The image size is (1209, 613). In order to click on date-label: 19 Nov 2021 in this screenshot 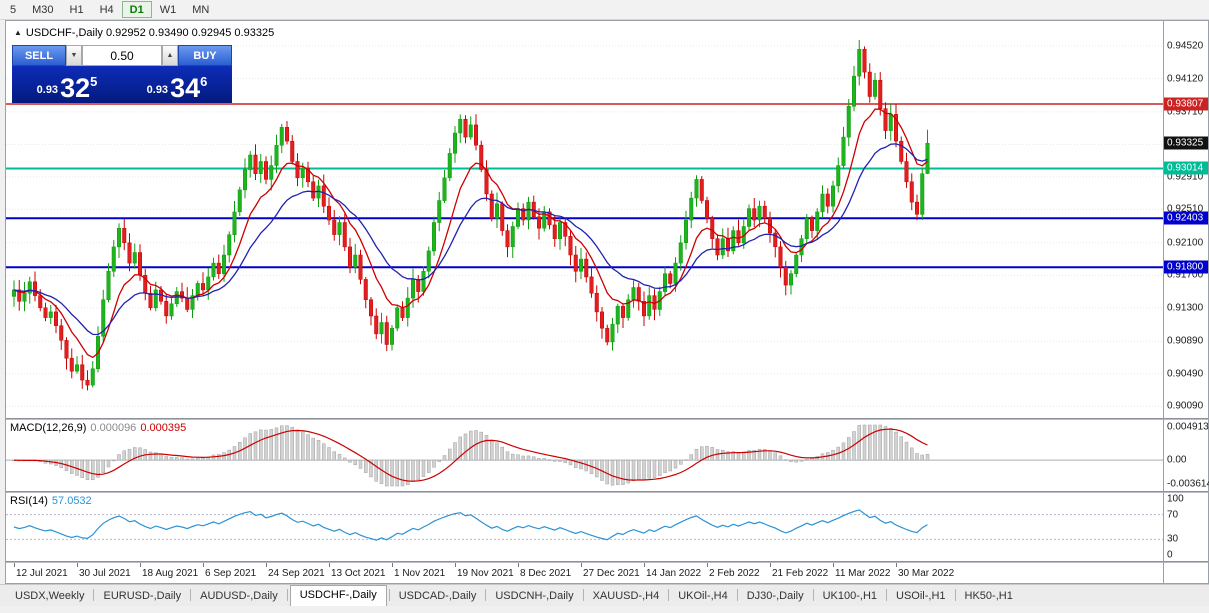, I will do `click(485, 573)`.